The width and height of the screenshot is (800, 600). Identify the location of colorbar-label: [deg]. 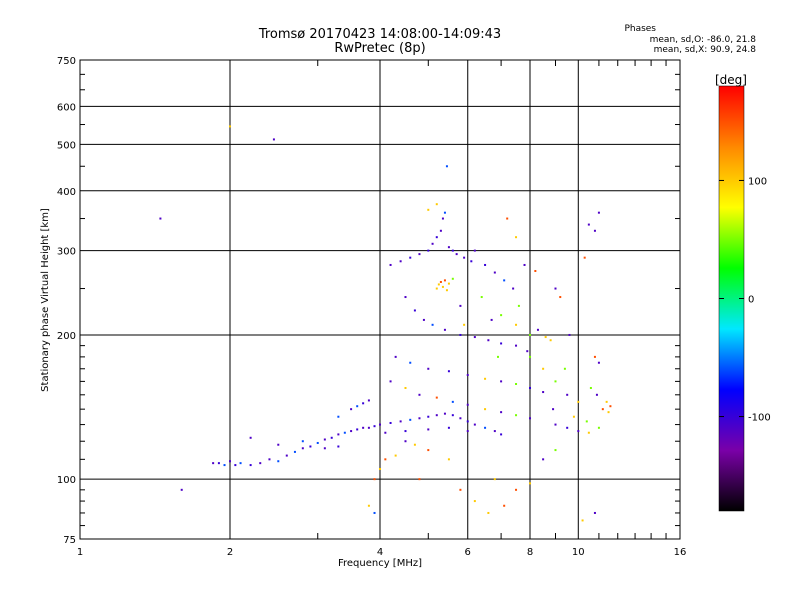
(731, 80).